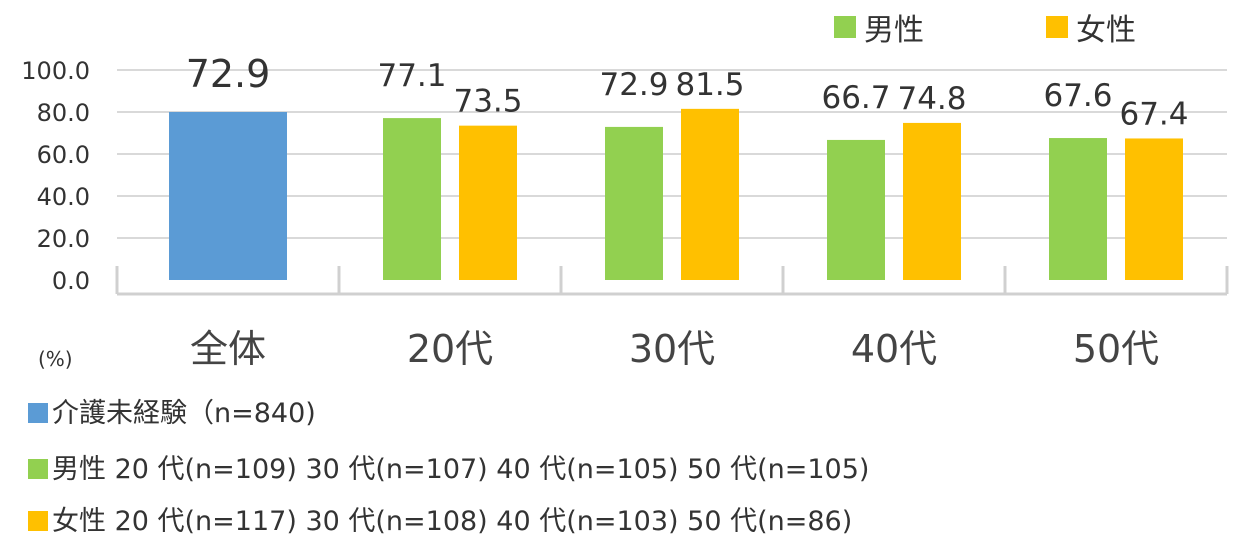  Describe the element at coordinates (487, 102) in the screenshot. I see `data-label: 73.5` at that location.